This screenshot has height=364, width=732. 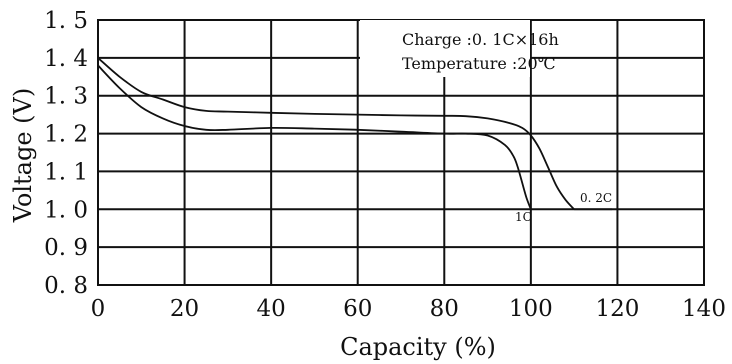 What do you see at coordinates (66, 135) in the screenshot?
I see `y-tick-label: 1. 2` at bounding box center [66, 135].